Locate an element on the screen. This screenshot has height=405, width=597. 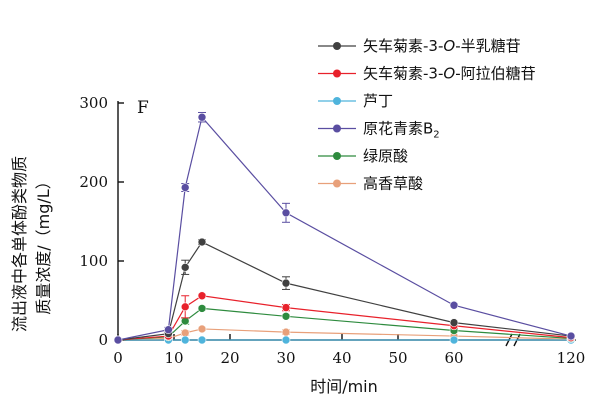
legend-item: 高香草酸 is located at coordinates (370, 184).